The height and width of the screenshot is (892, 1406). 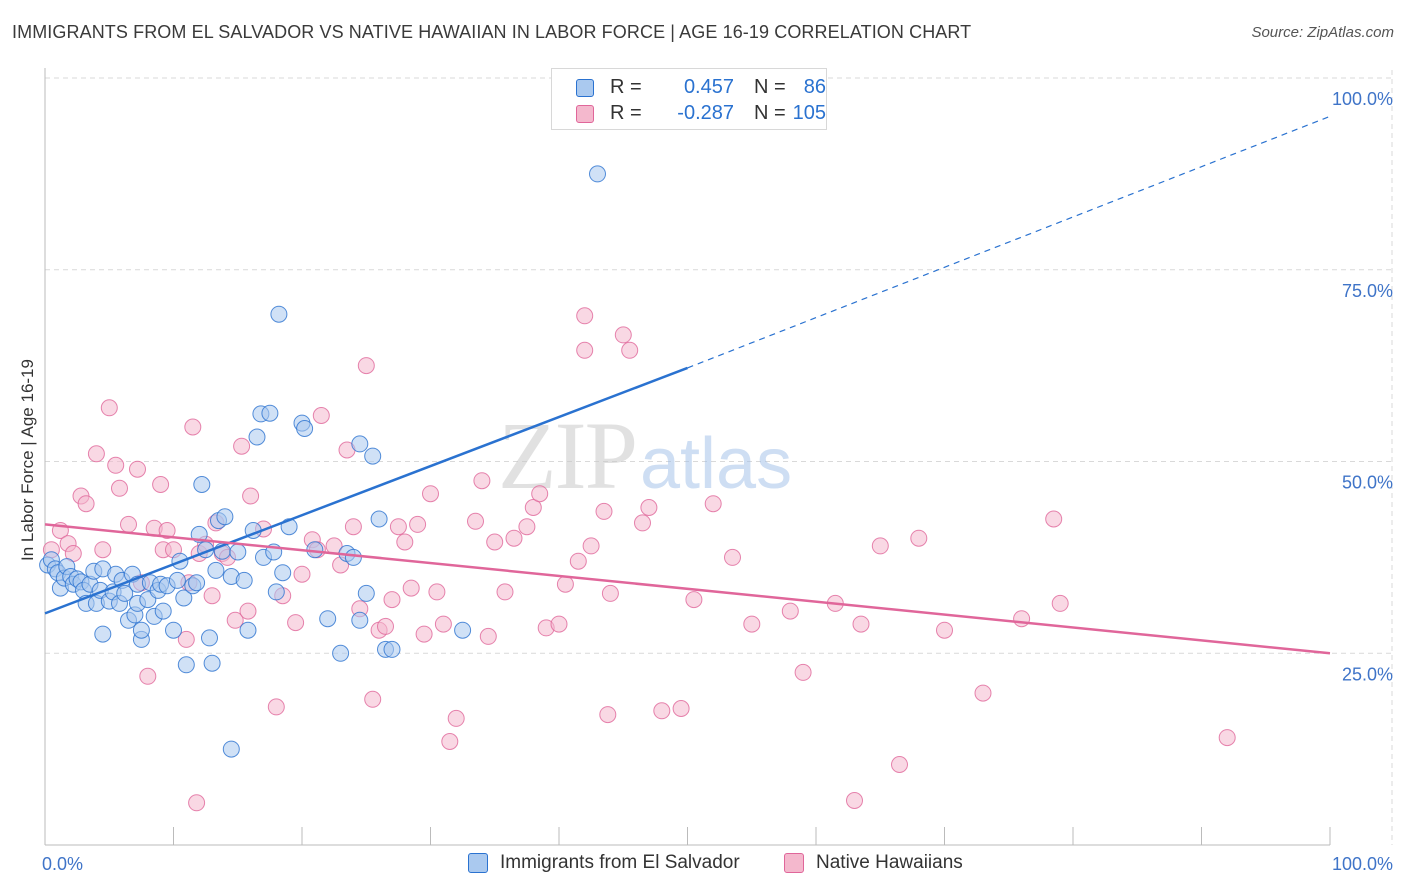 I want to click on legend-n-value: 105, so click(x=809, y=113).